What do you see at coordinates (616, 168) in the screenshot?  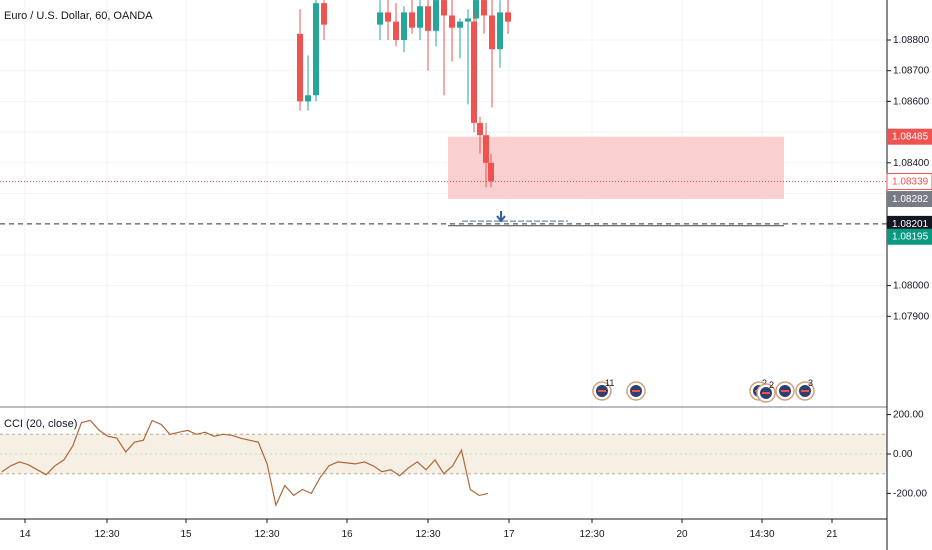 I see `stop-loss-zone` at bounding box center [616, 168].